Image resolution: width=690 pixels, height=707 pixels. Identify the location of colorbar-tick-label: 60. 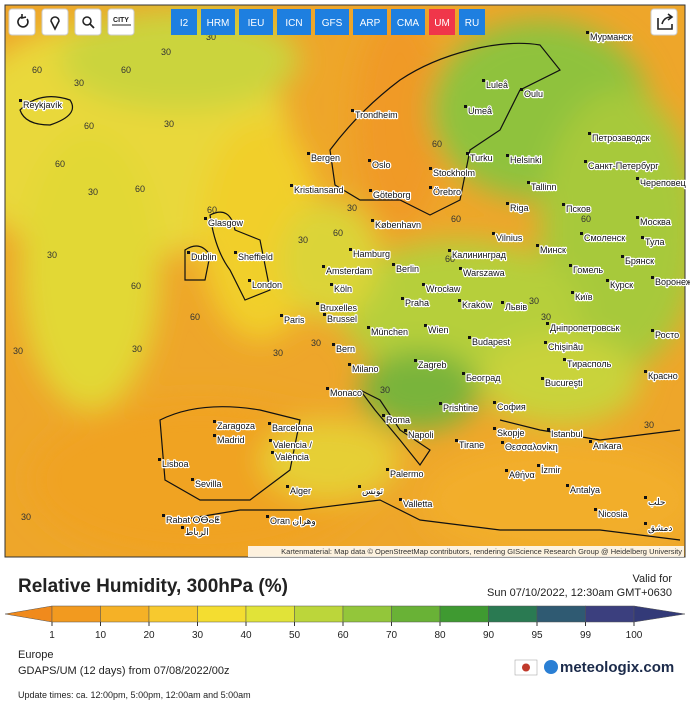
(343, 635).